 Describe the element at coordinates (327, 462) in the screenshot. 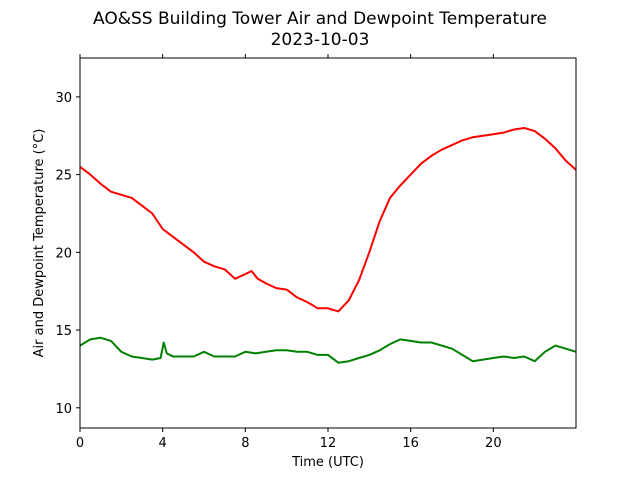

I see `x-axis-label: Time (UTC)` at that location.